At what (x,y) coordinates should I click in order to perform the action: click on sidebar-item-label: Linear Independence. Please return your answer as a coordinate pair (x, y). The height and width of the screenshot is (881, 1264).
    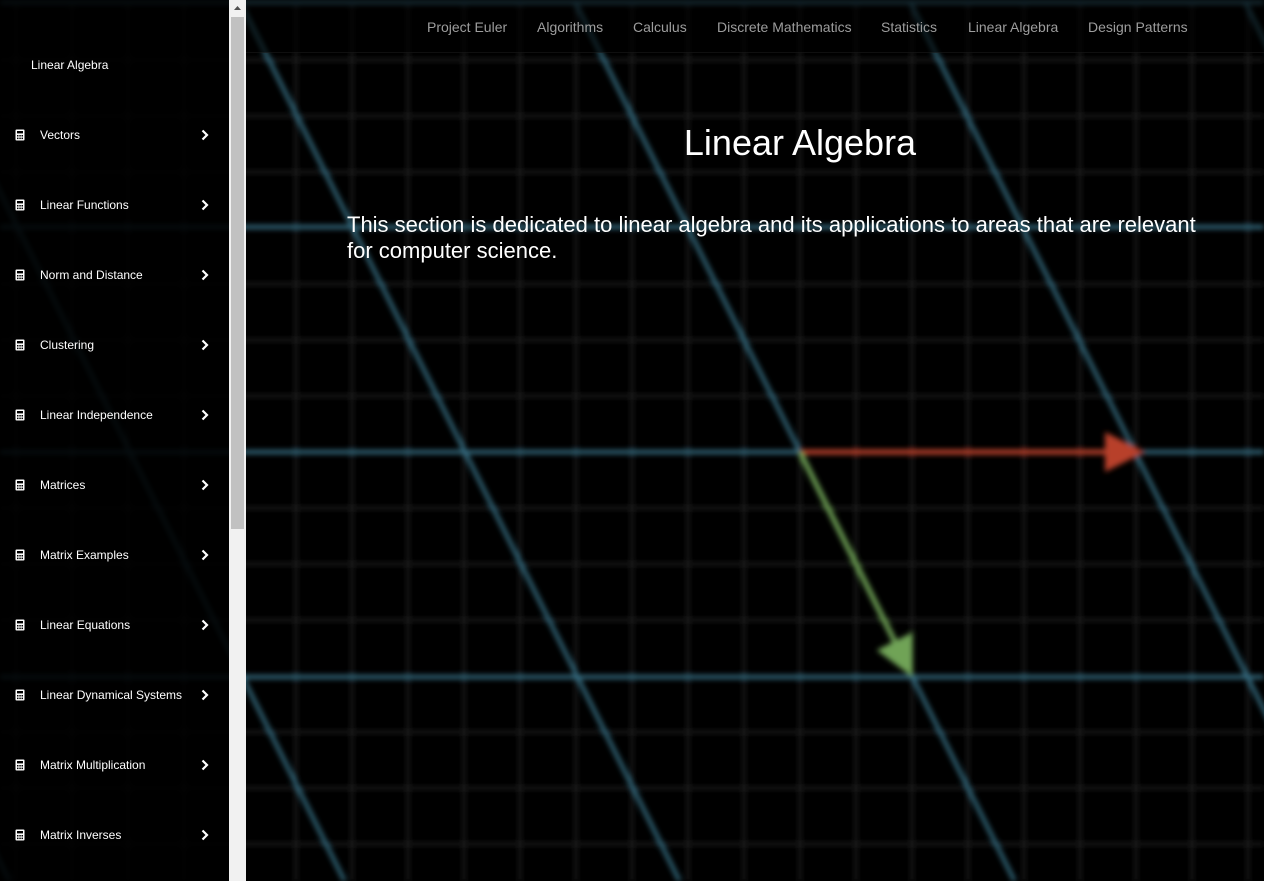
    Looking at the image, I should click on (96, 415).